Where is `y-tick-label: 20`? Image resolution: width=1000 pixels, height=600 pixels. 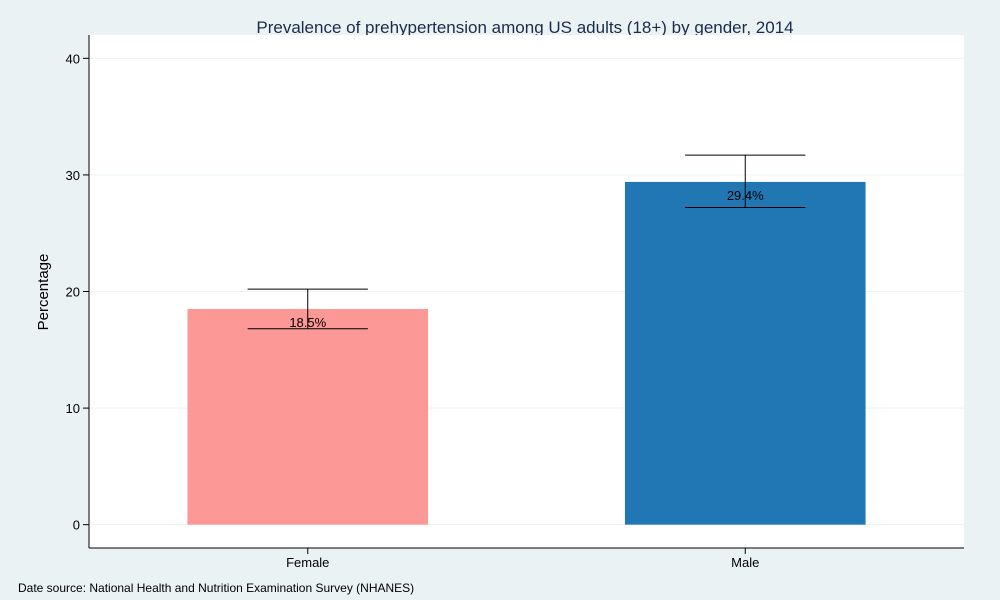 y-tick-label: 20 is located at coordinates (73, 292).